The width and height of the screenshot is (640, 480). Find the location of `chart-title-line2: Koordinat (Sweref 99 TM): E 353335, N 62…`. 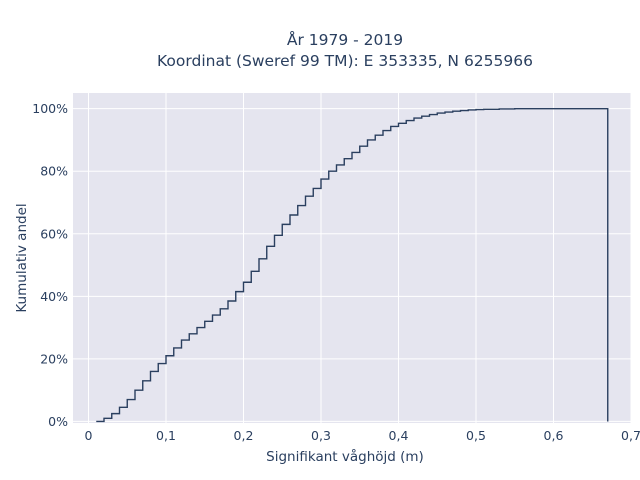

chart-title-line2: Koordinat (Sweref 99 TM): E 353335, N 62… is located at coordinates (345, 61).